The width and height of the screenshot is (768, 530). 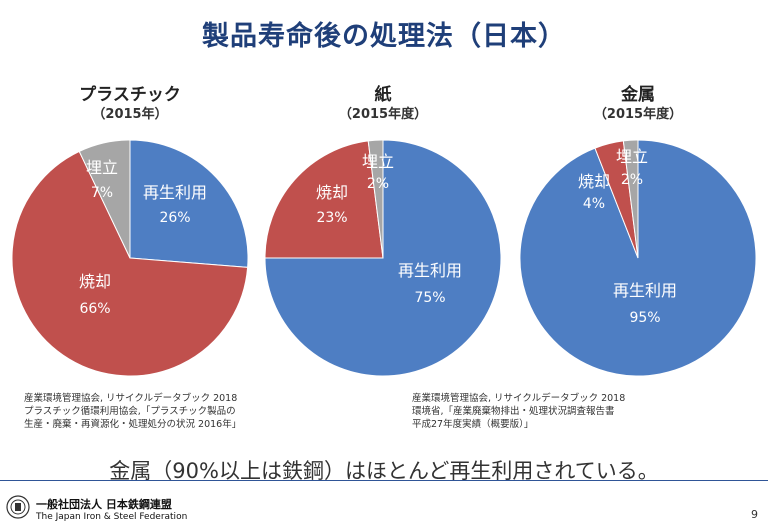 I want to click on slice-value-chart3-2: 4%, so click(x=594, y=204).